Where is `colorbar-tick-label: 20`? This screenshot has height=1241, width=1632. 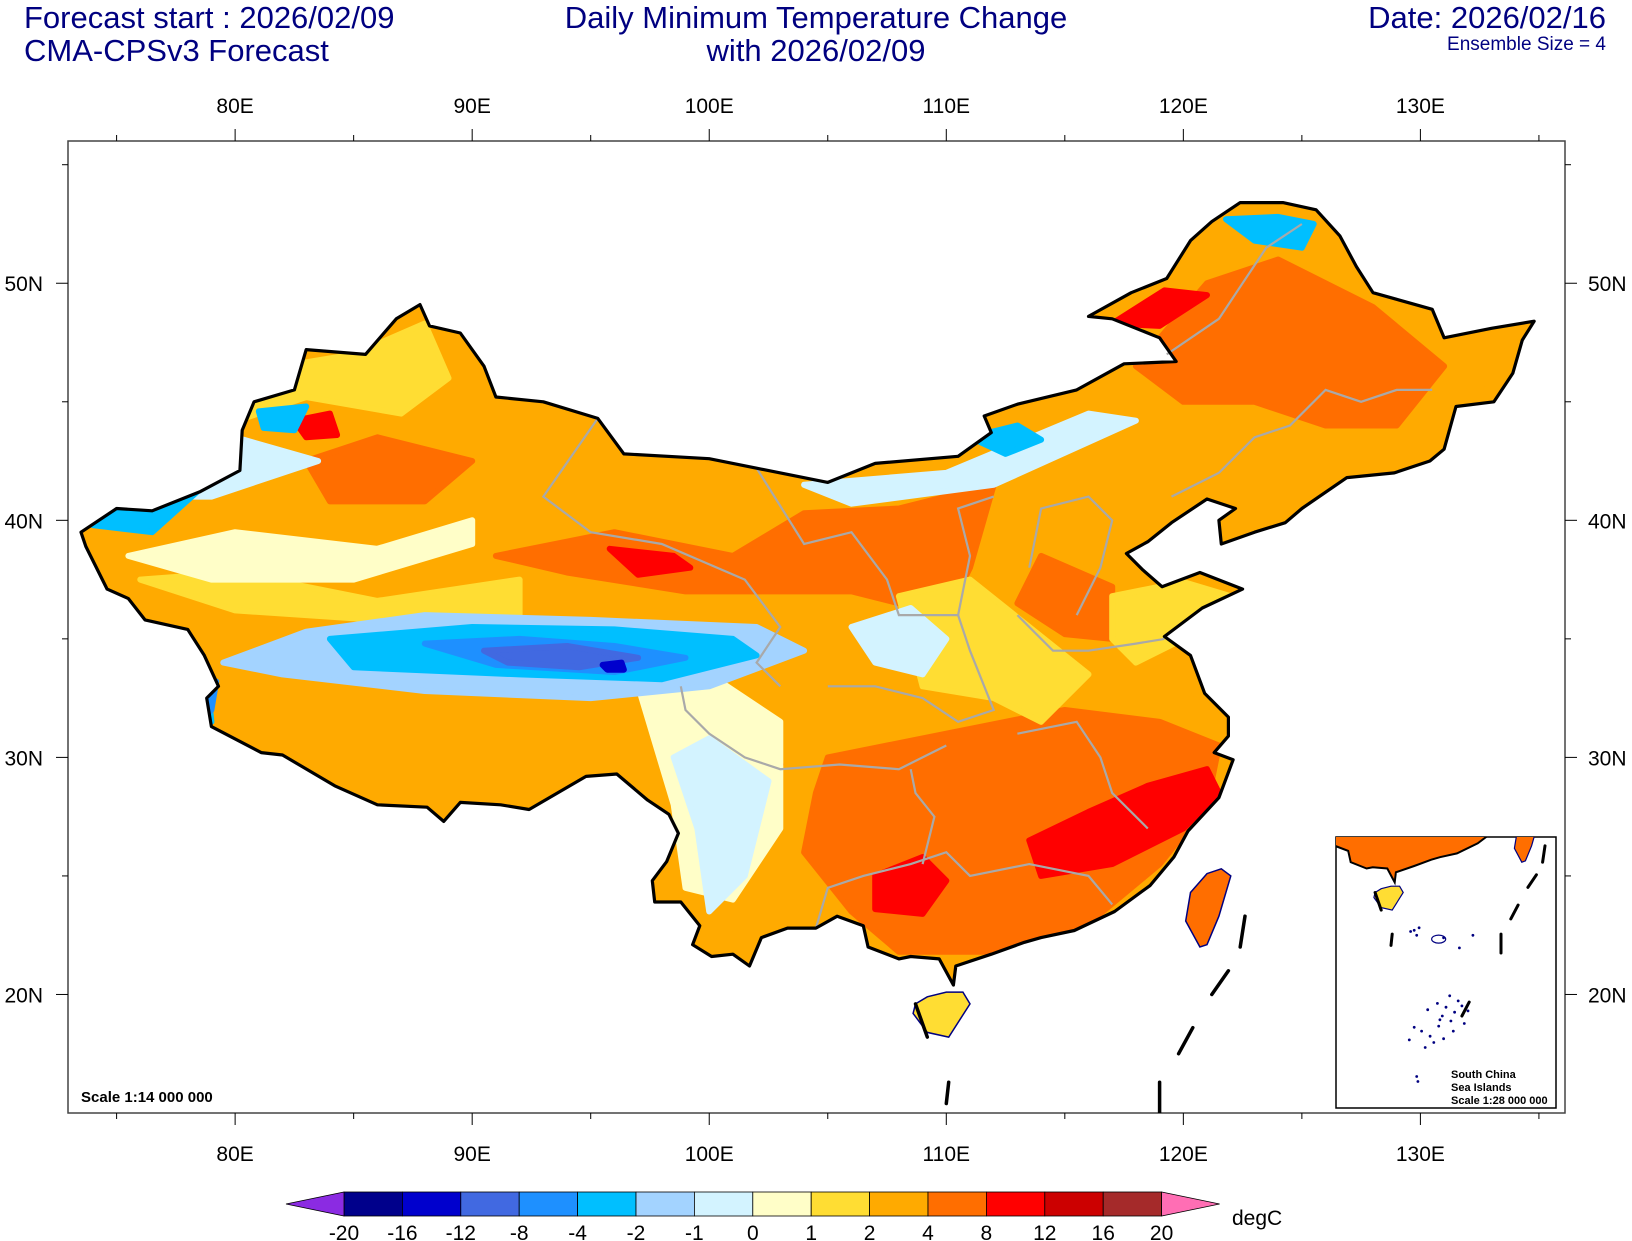
colorbar-tick-label: 20 is located at coordinates (1161, 1231).